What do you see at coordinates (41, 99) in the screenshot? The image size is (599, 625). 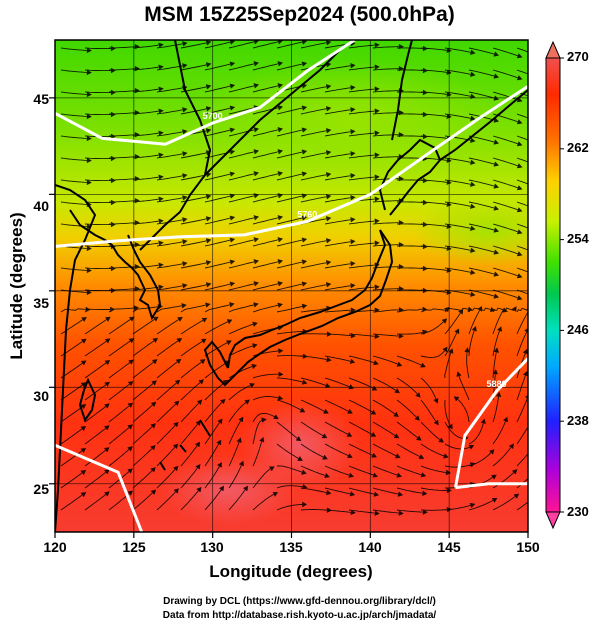 I see `y-tick-label: 45` at bounding box center [41, 99].